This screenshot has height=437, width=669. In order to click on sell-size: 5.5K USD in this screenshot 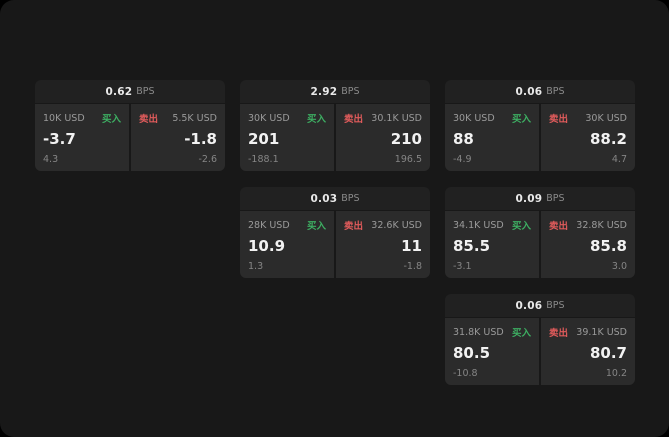, I will do `click(194, 118)`.